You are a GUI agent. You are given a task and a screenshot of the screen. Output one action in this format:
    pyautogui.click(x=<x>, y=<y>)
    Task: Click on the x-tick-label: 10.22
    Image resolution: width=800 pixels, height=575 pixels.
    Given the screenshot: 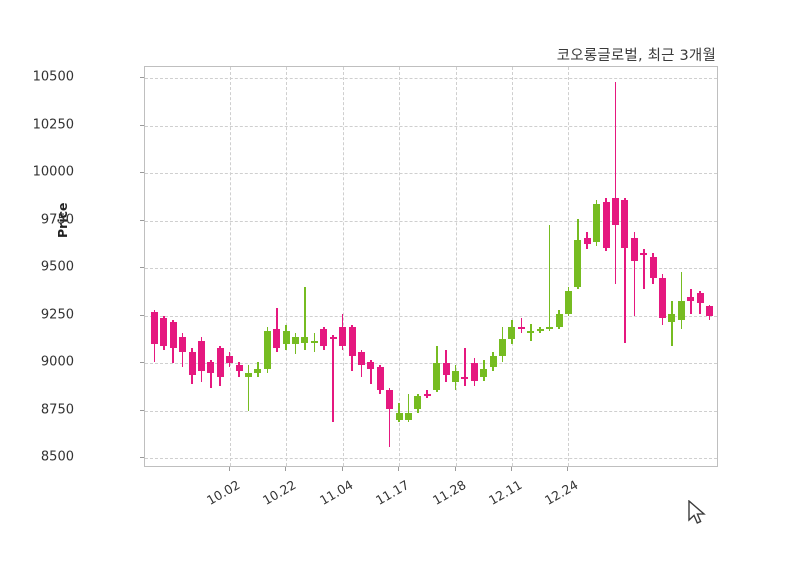 What is the action you would take?
    pyautogui.click(x=279, y=492)
    